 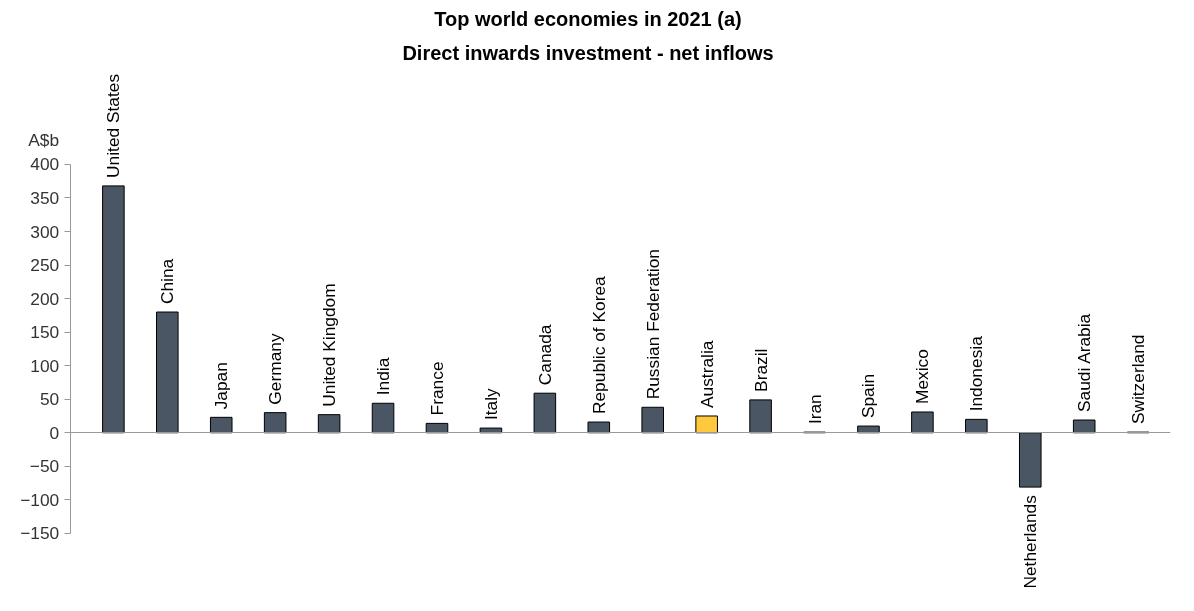 What do you see at coordinates (113, 125) in the screenshot?
I see `x-tick-label: United States` at bounding box center [113, 125].